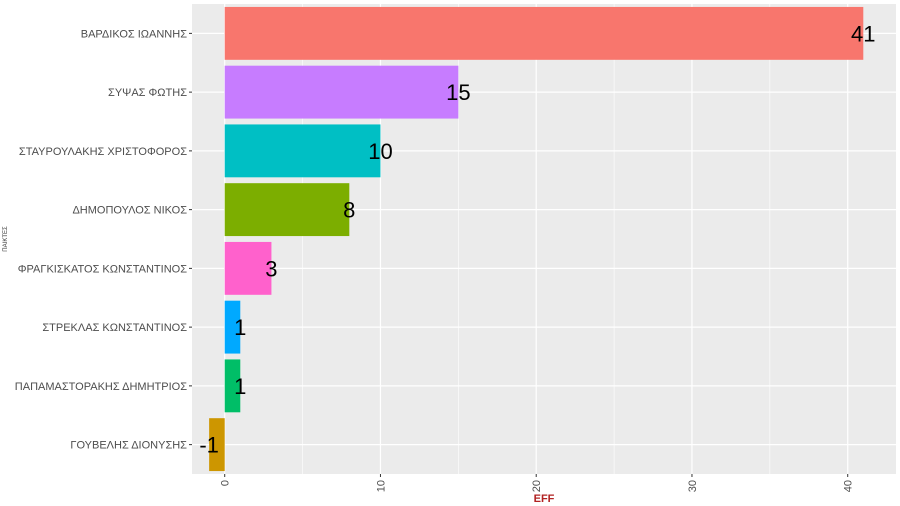  Describe the element at coordinates (458, 92) in the screenshot. I see `data-label: 15` at that location.